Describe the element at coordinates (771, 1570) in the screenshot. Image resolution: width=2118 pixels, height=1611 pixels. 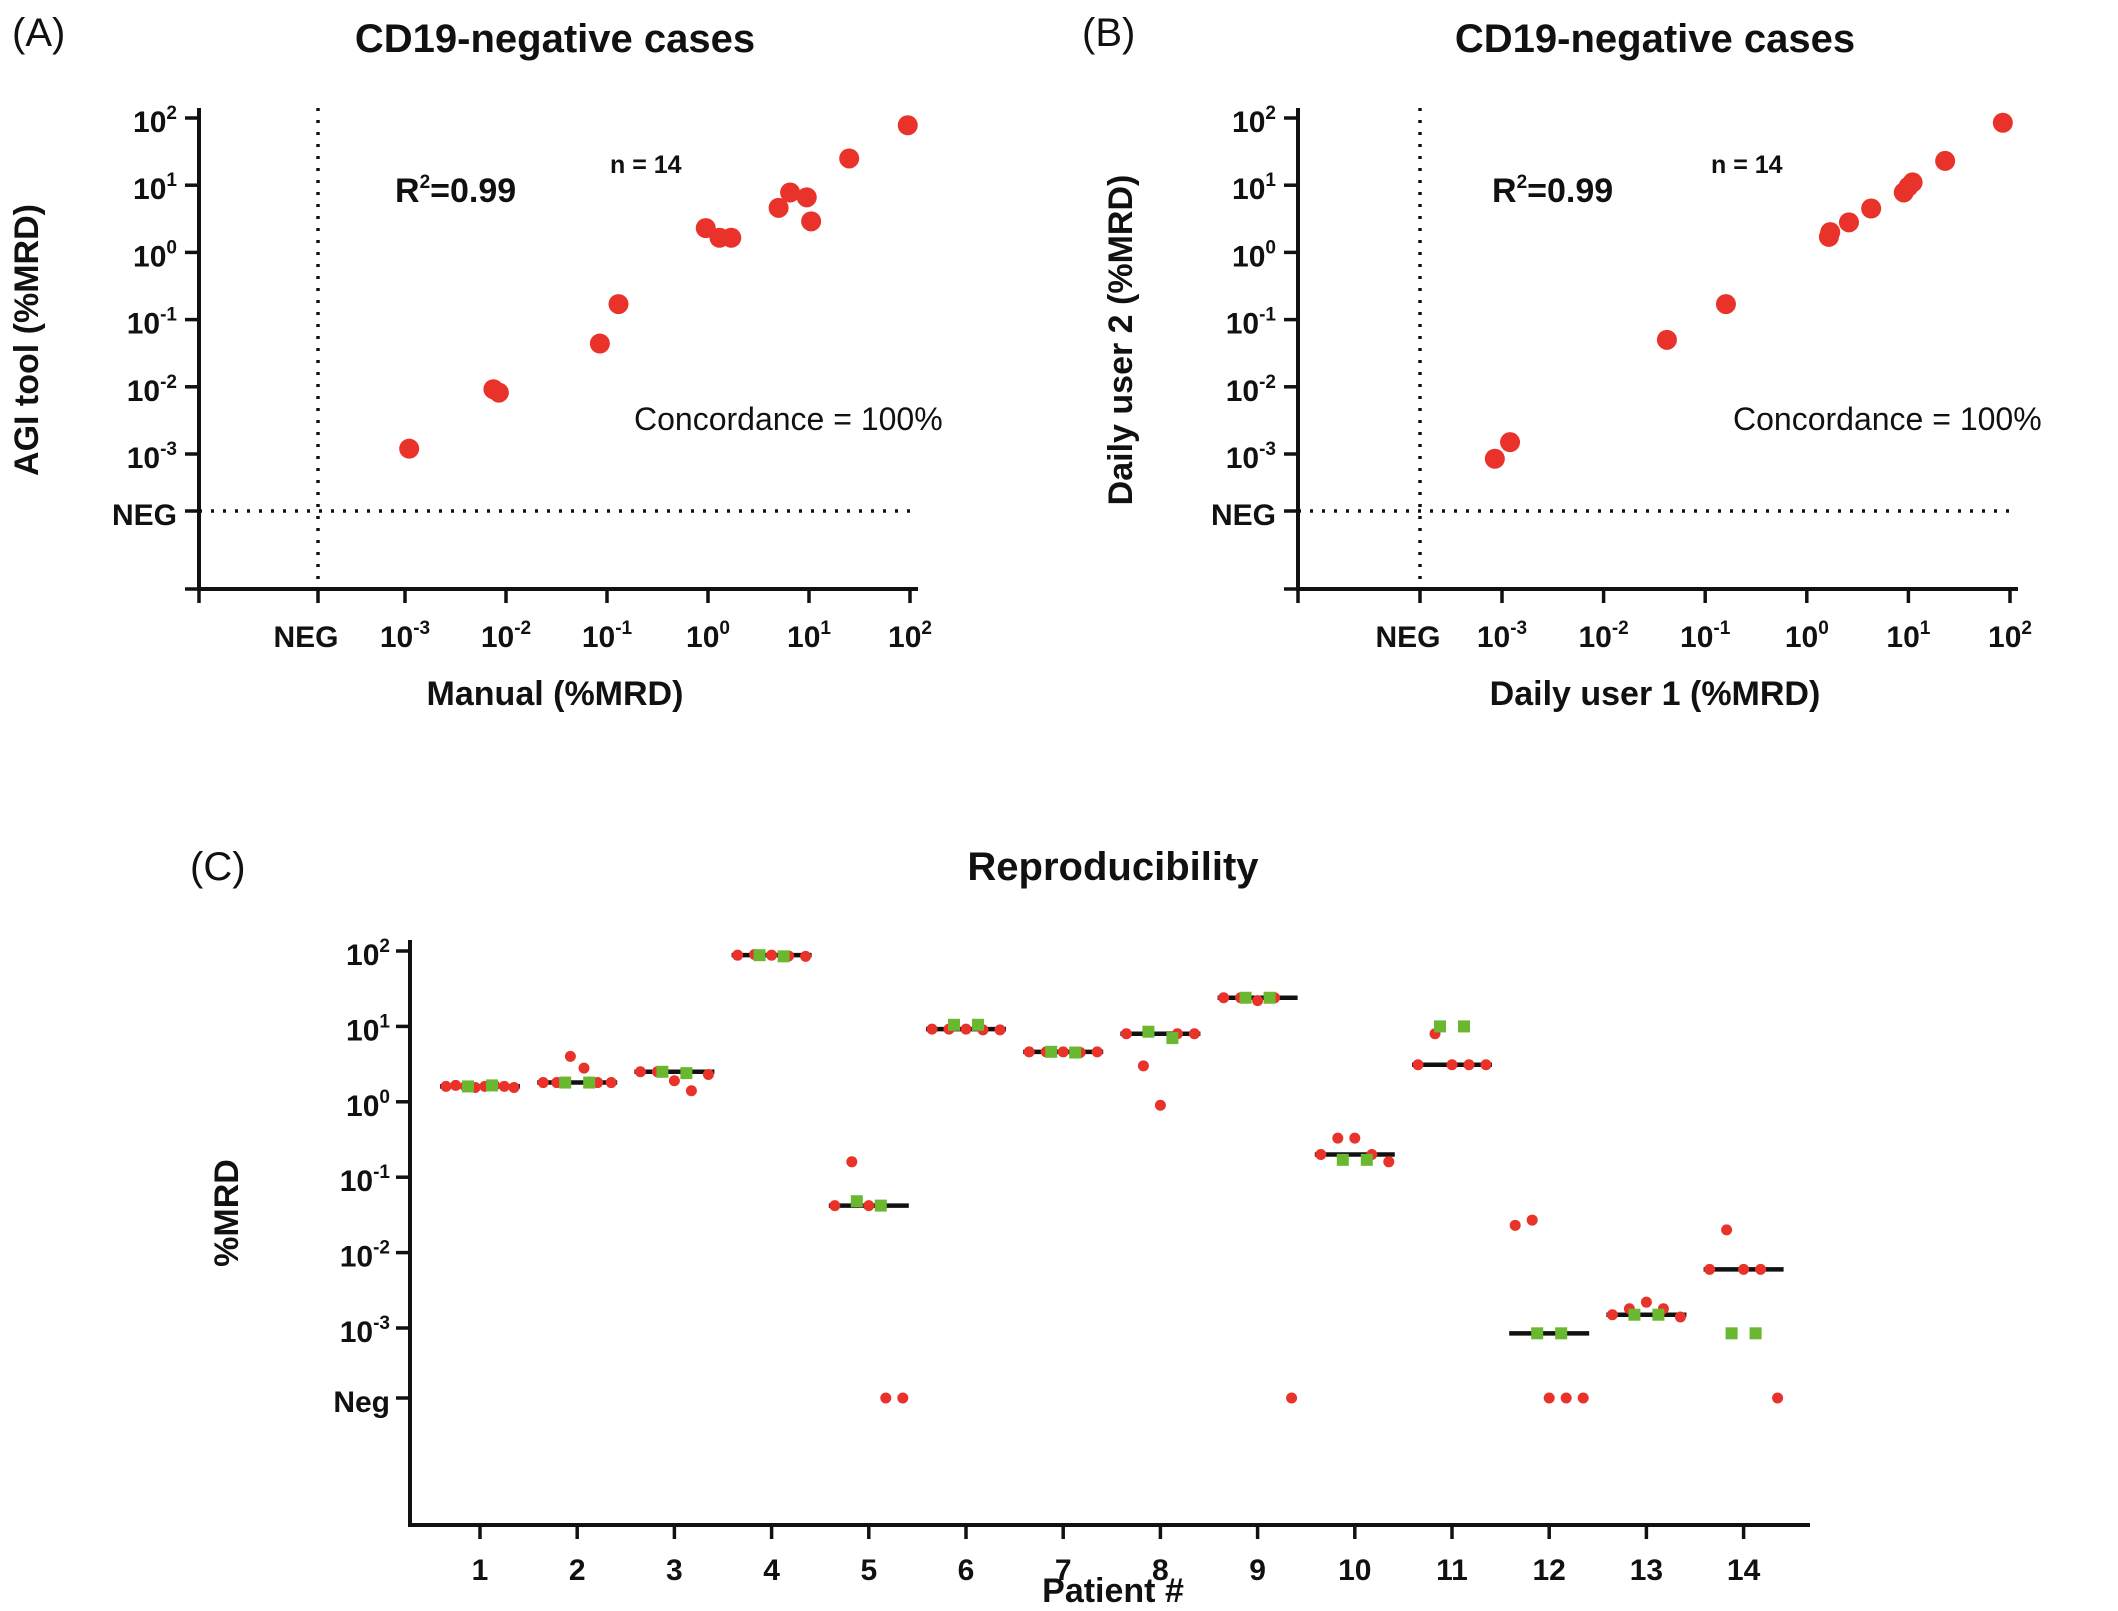
I see `x-tick-label: 4` at that location.